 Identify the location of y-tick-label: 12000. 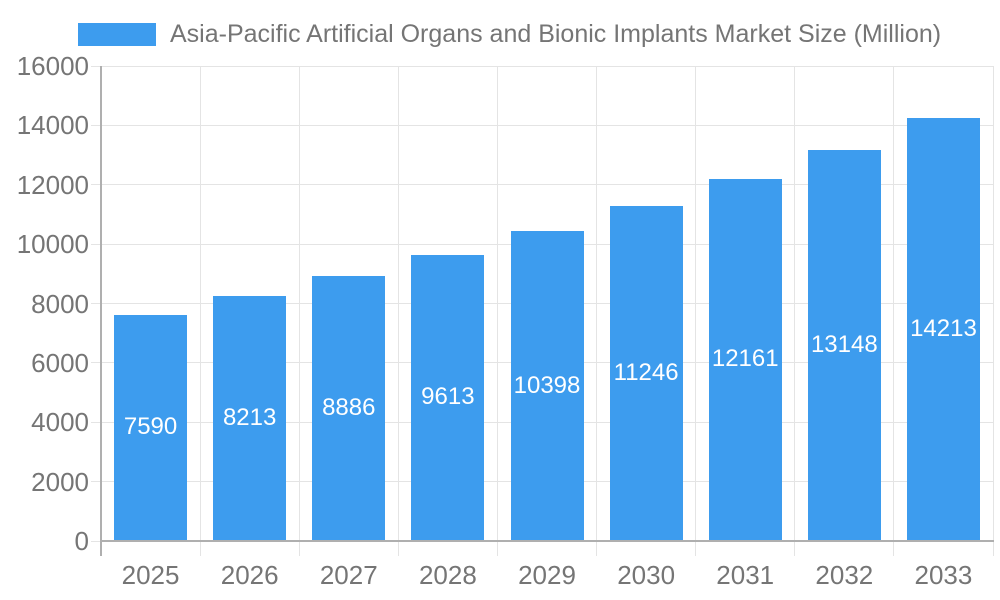
(52, 184).